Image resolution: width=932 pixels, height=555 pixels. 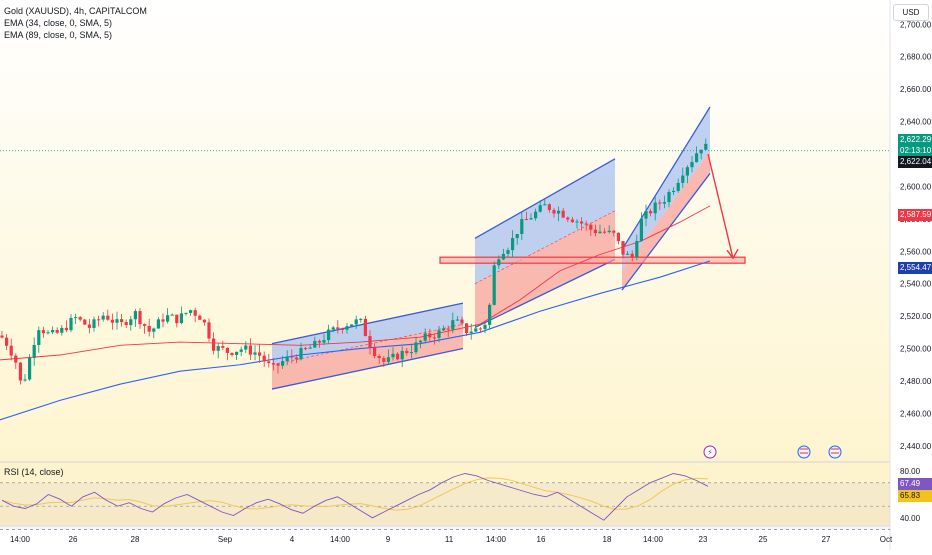 I want to click on wedge-lower-band, so click(x=666, y=220).